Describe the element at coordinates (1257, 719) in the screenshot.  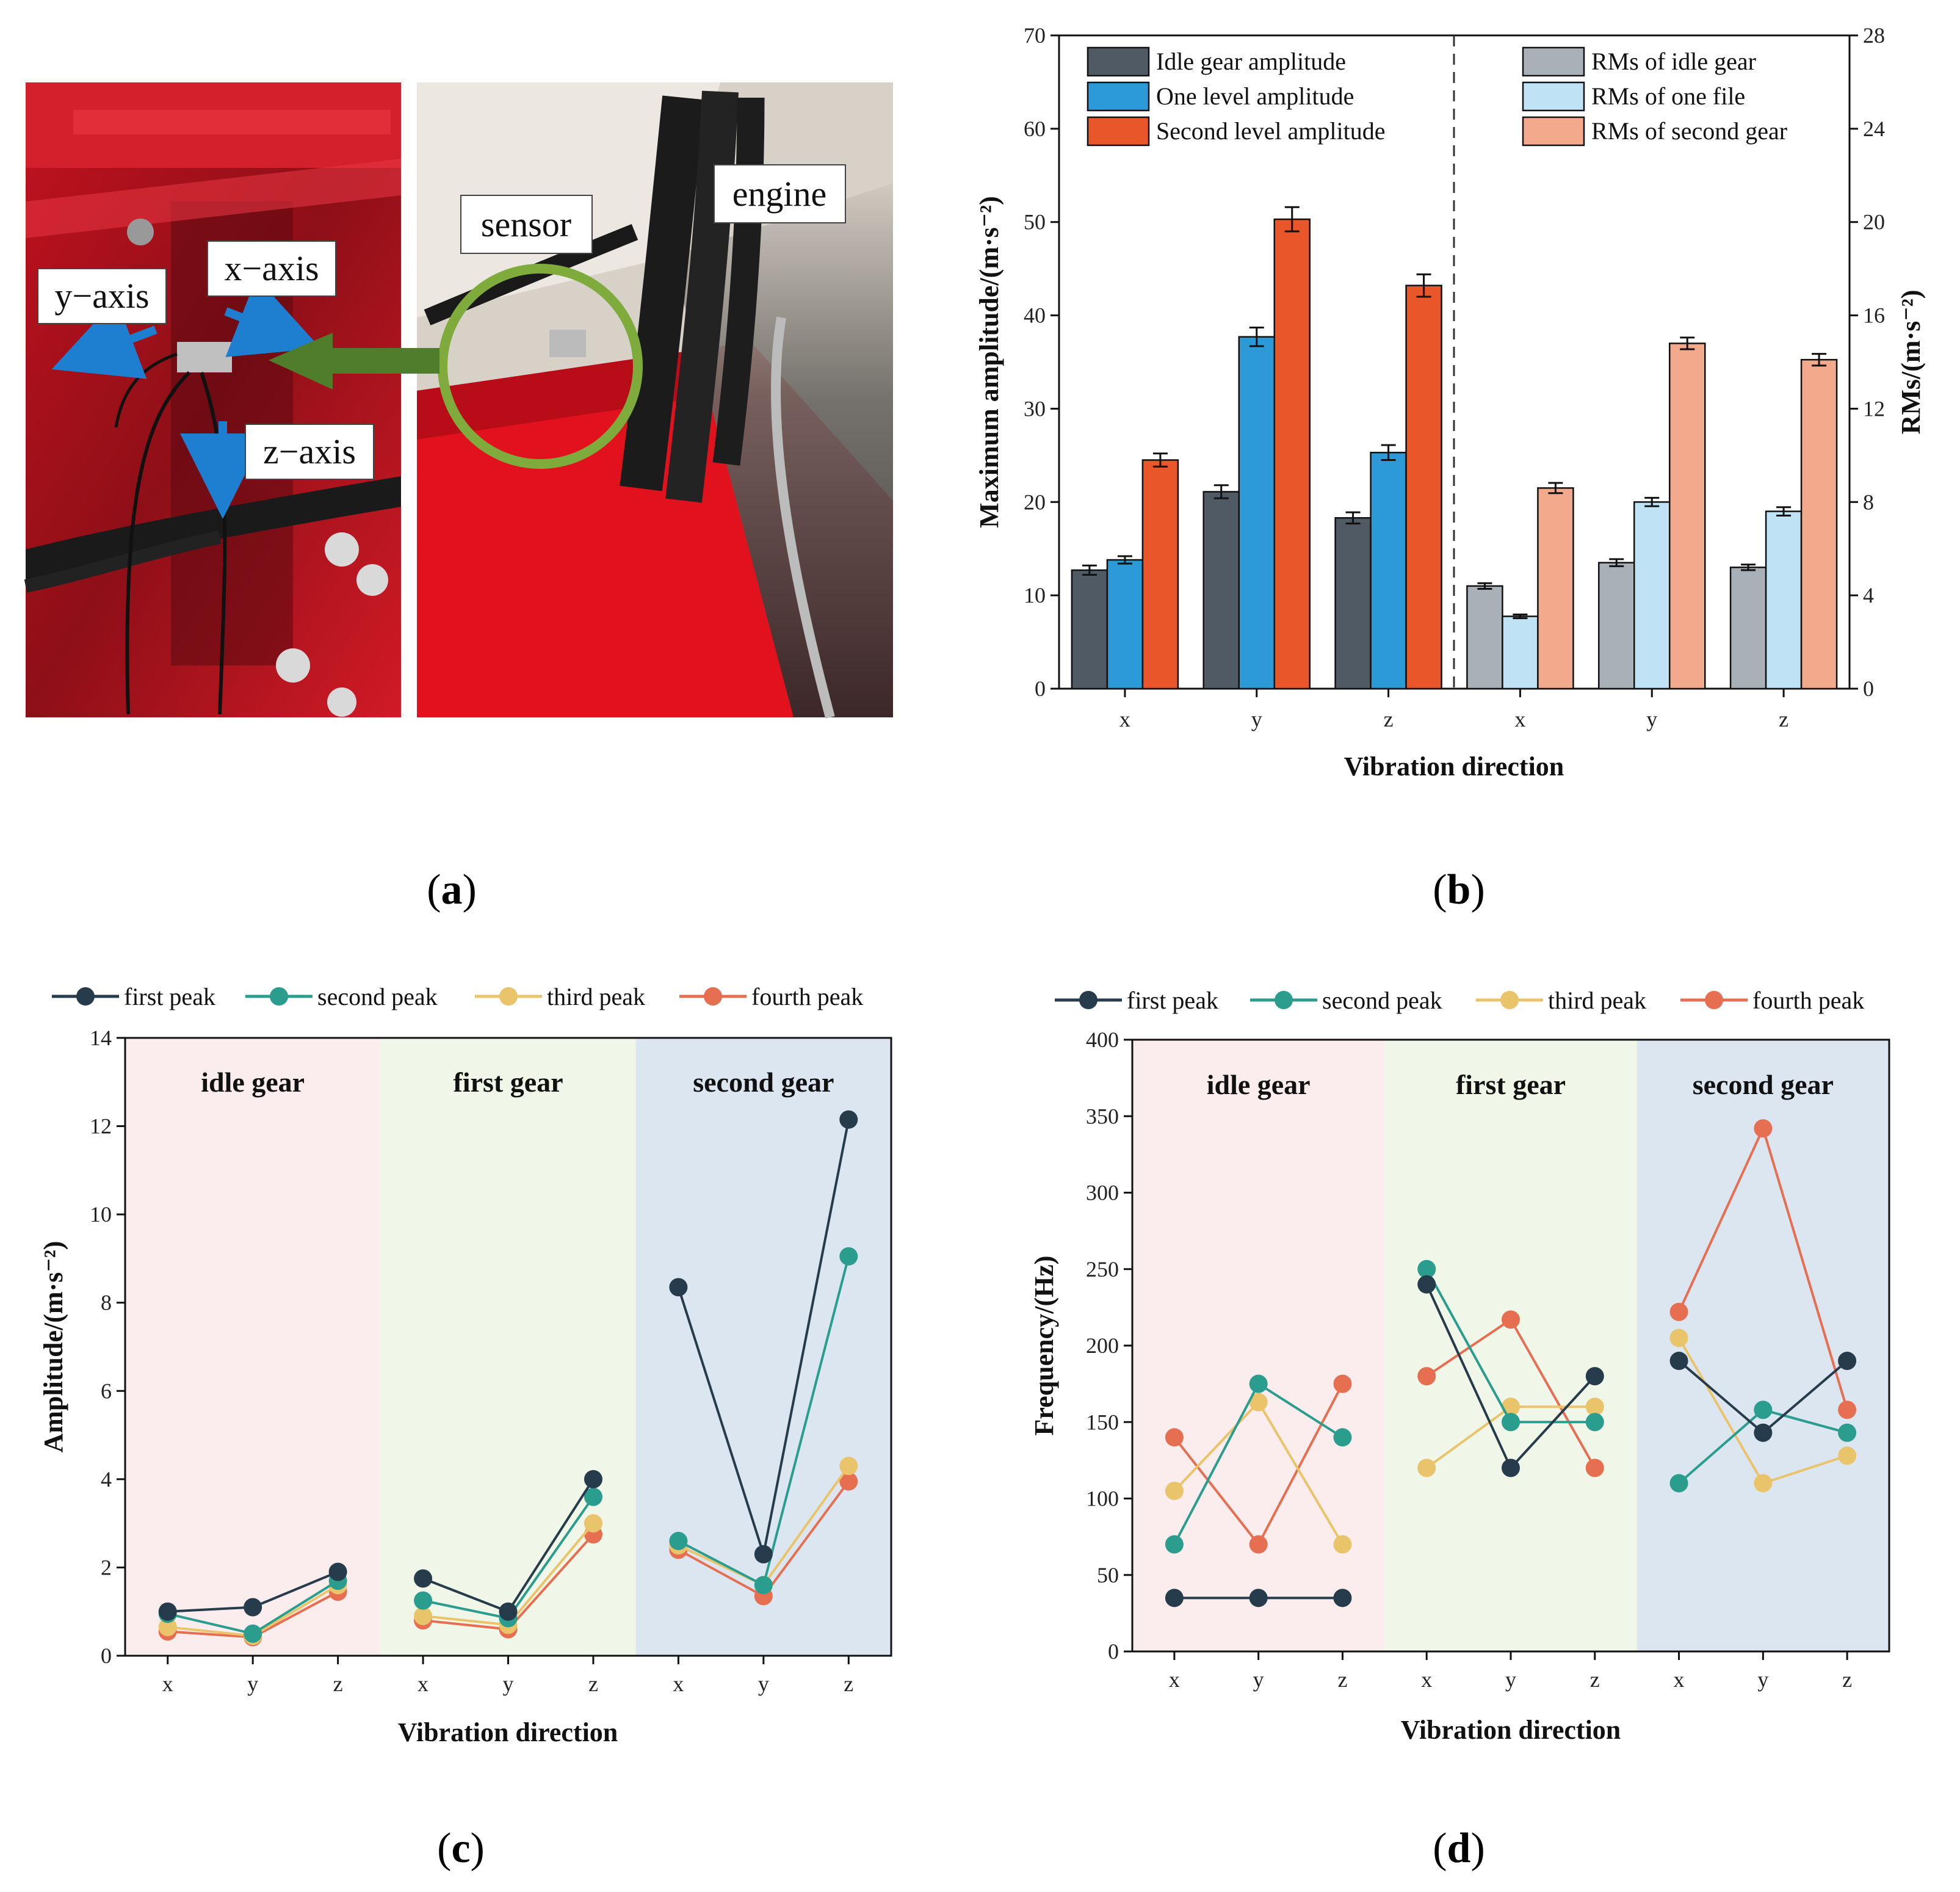
I see `chart-b-xtick-label: y` at that location.